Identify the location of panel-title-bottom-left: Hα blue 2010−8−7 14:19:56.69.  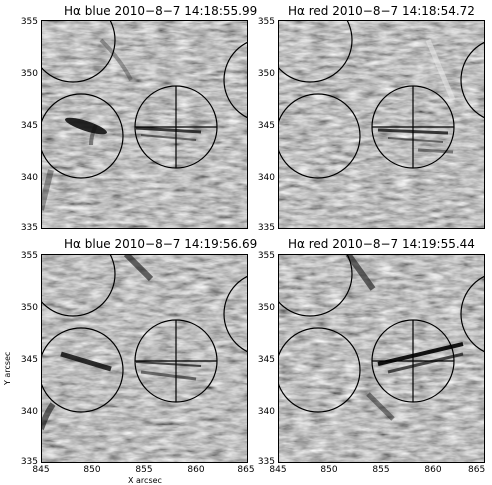
(161, 244).